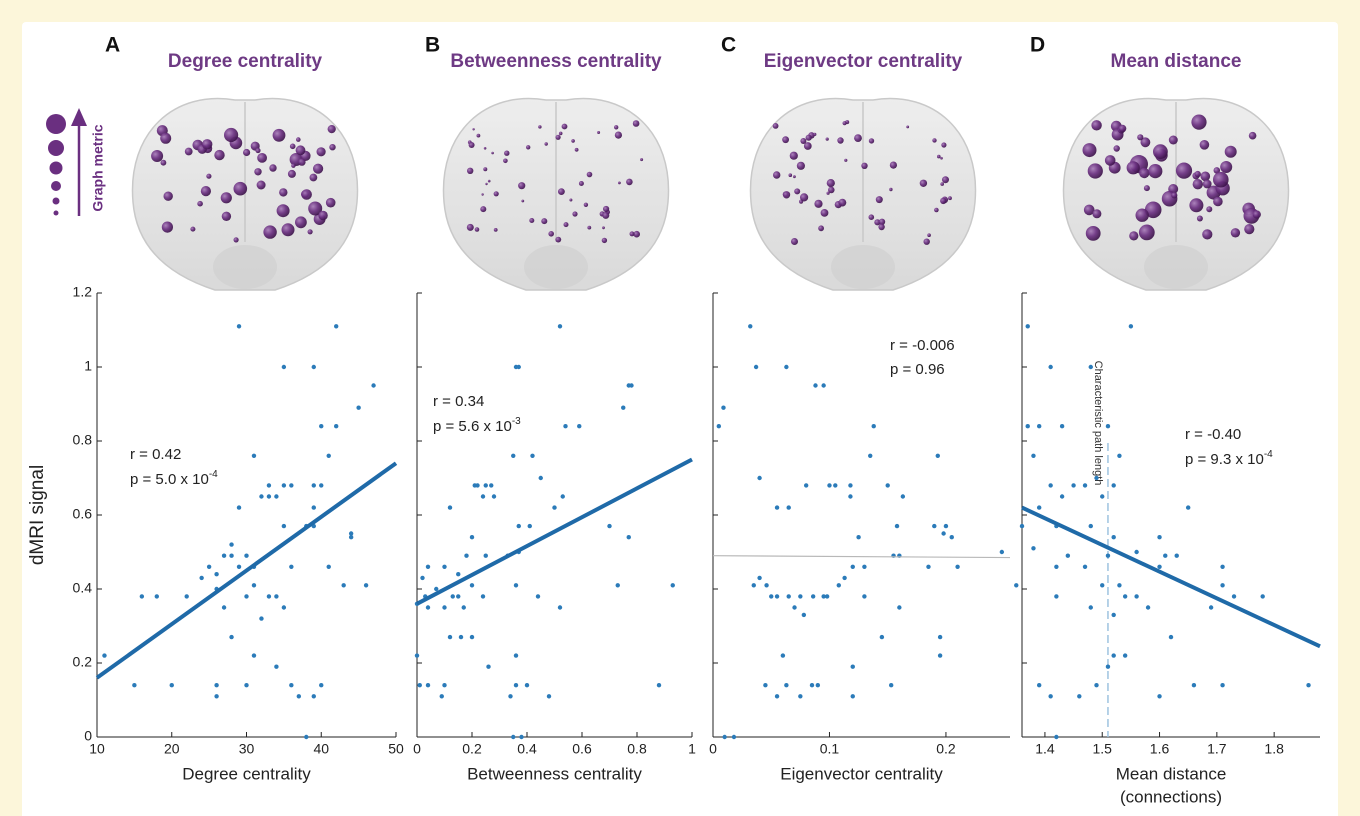  I want to click on brain-render, so click(245, 194).